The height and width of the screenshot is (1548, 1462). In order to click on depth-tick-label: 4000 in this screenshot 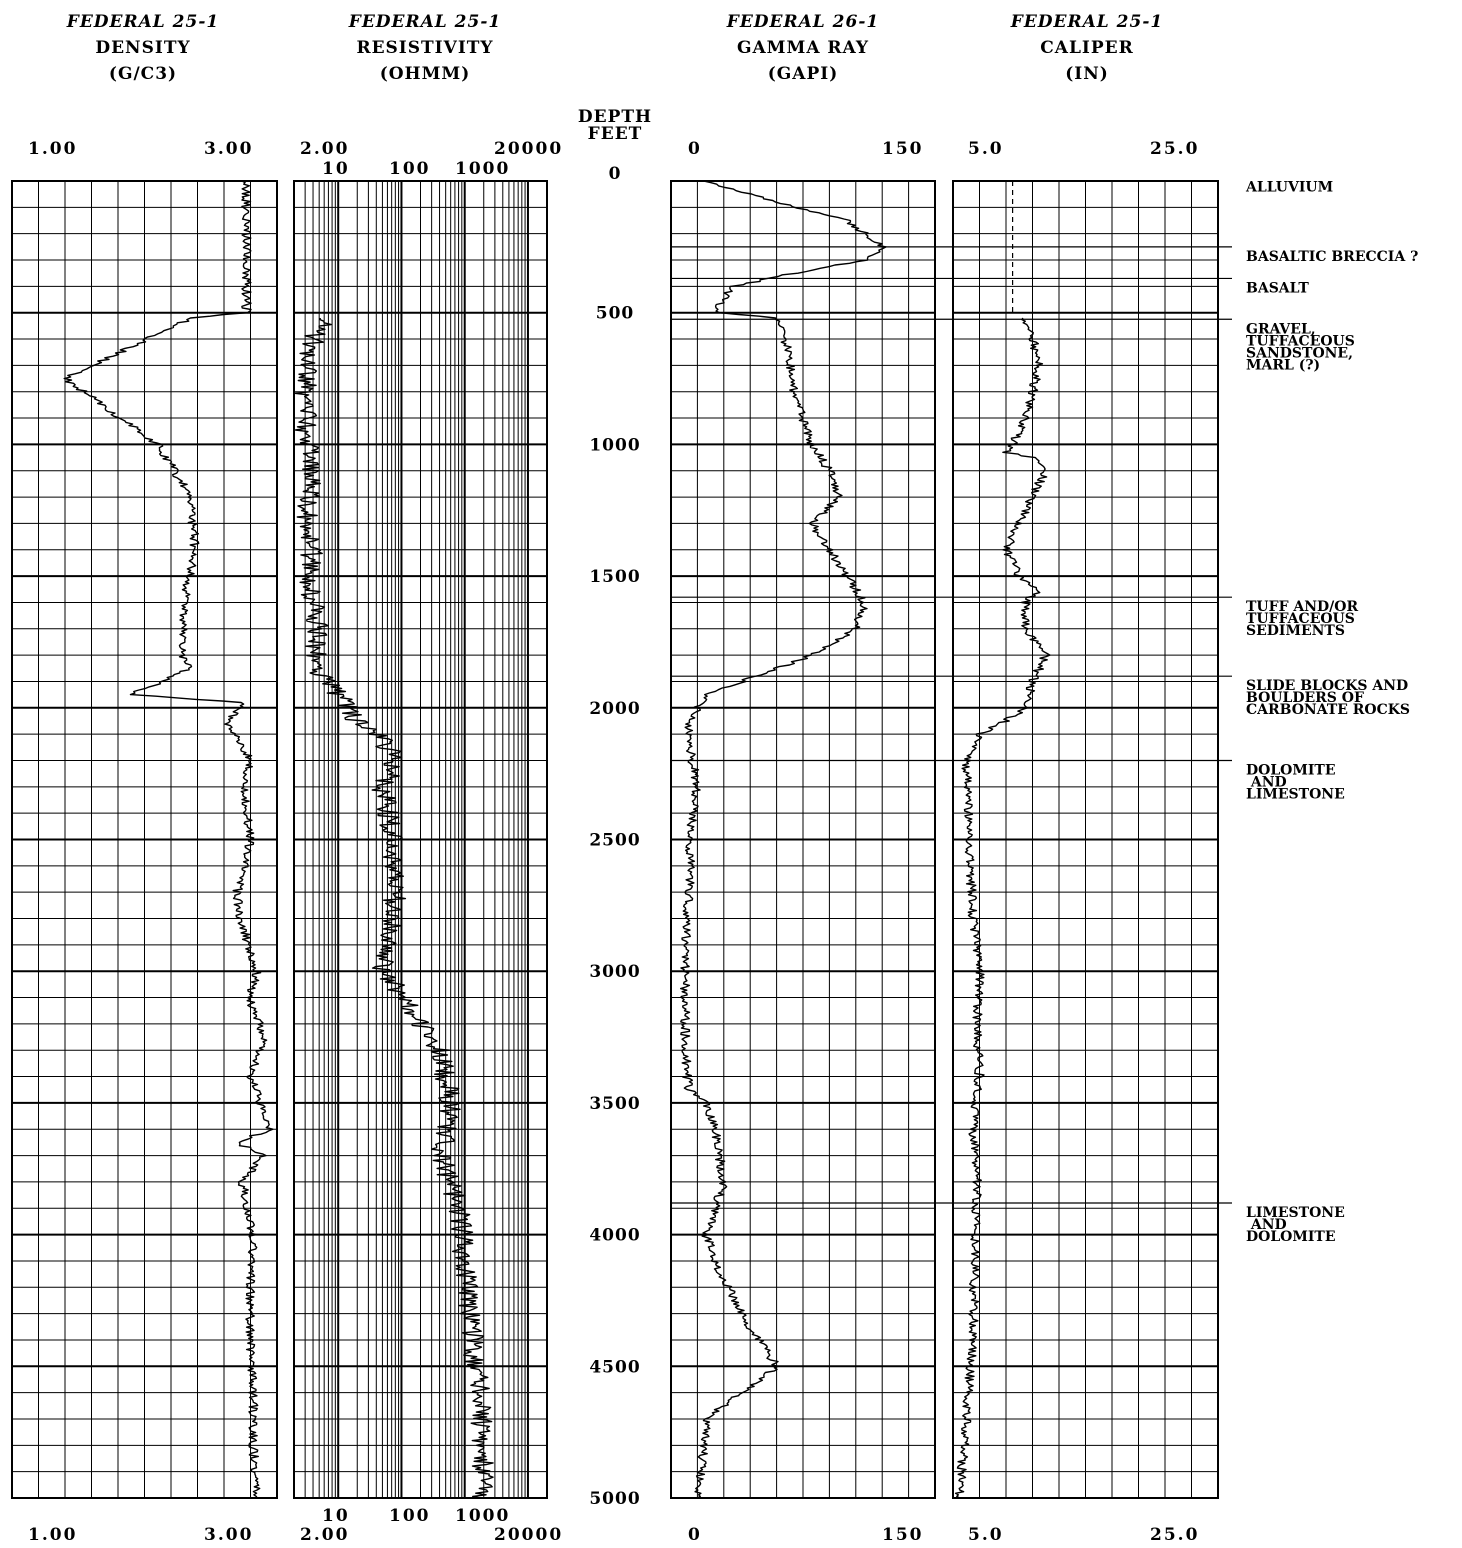, I will do `click(614, 1236)`.